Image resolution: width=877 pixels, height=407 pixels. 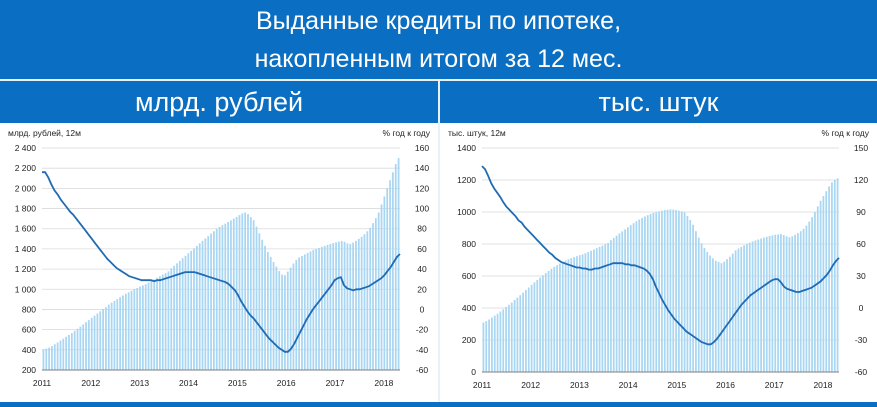 What do you see at coordinates (466, 212) in the screenshot?
I see `y-left-tick-label: 1000` at bounding box center [466, 212].